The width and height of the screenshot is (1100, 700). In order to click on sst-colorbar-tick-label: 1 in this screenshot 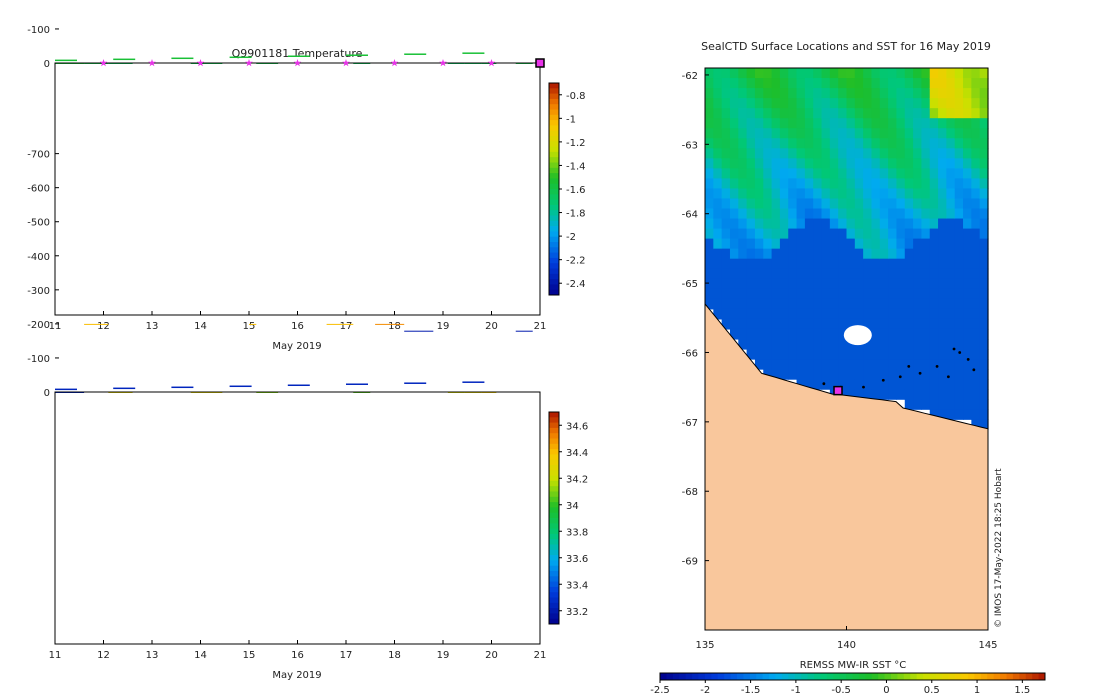, I will do `click(977, 690)`.